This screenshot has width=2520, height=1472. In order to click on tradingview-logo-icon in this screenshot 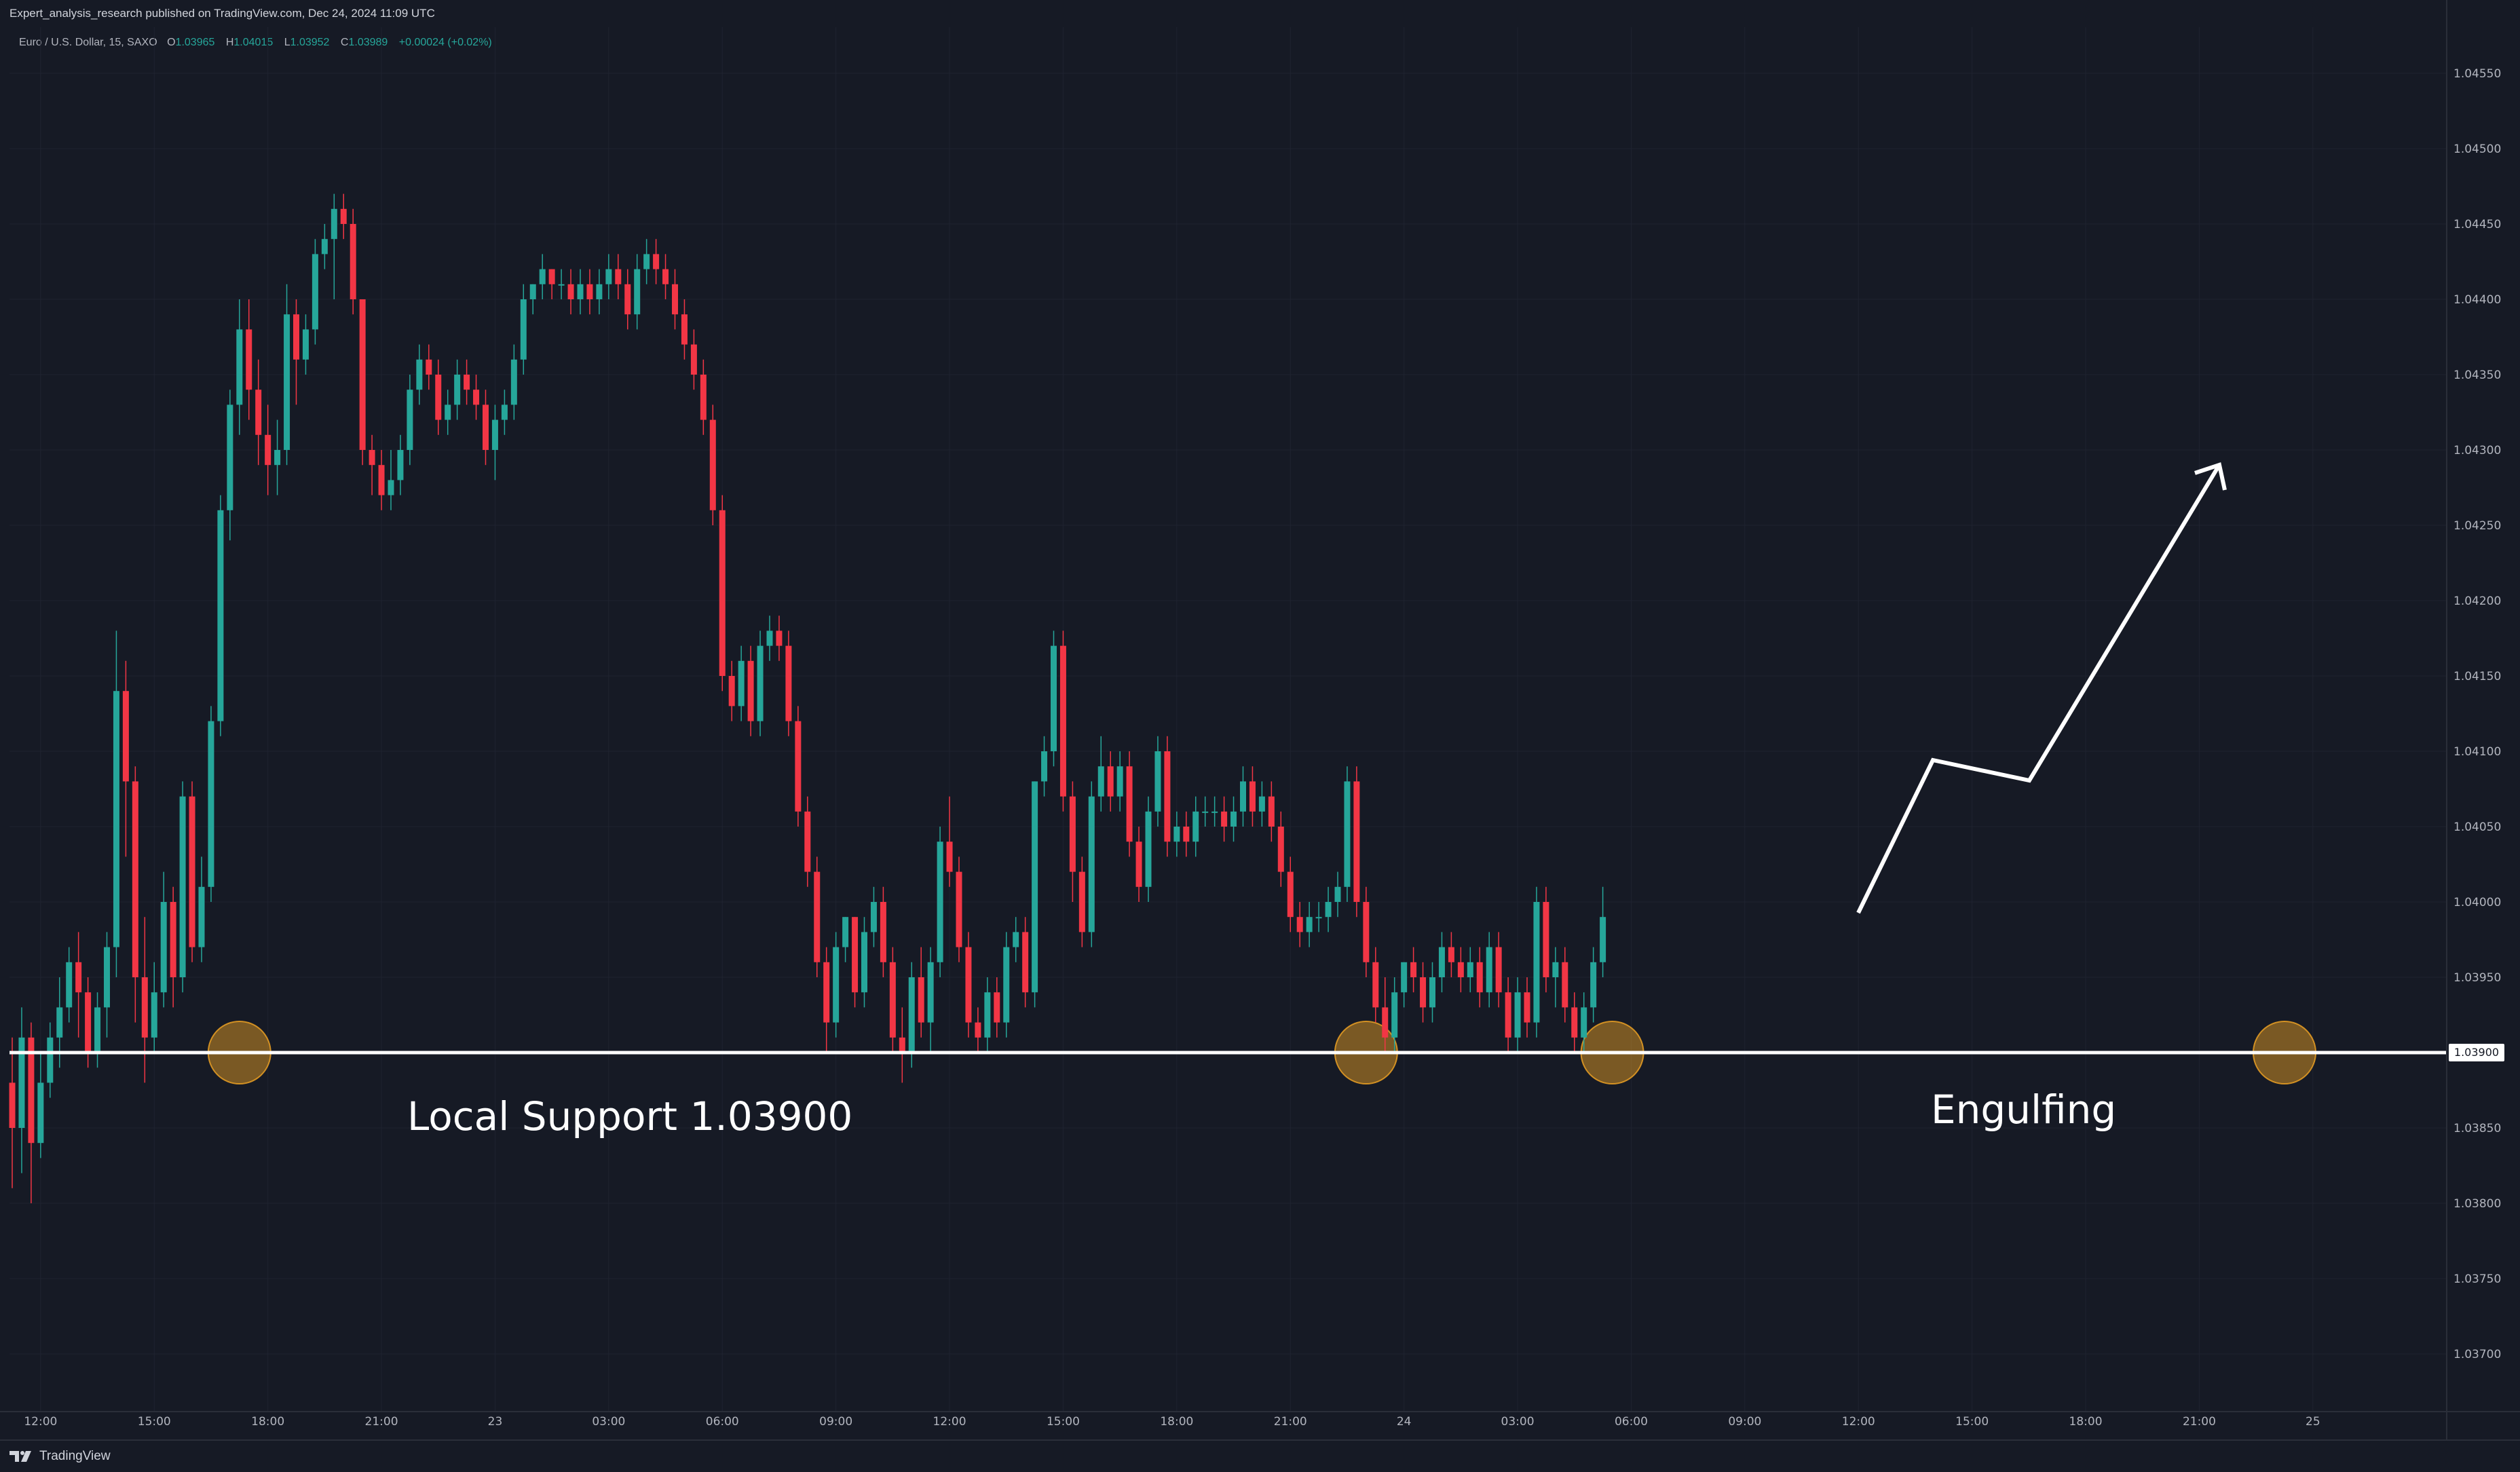, I will do `click(20, 1456)`.